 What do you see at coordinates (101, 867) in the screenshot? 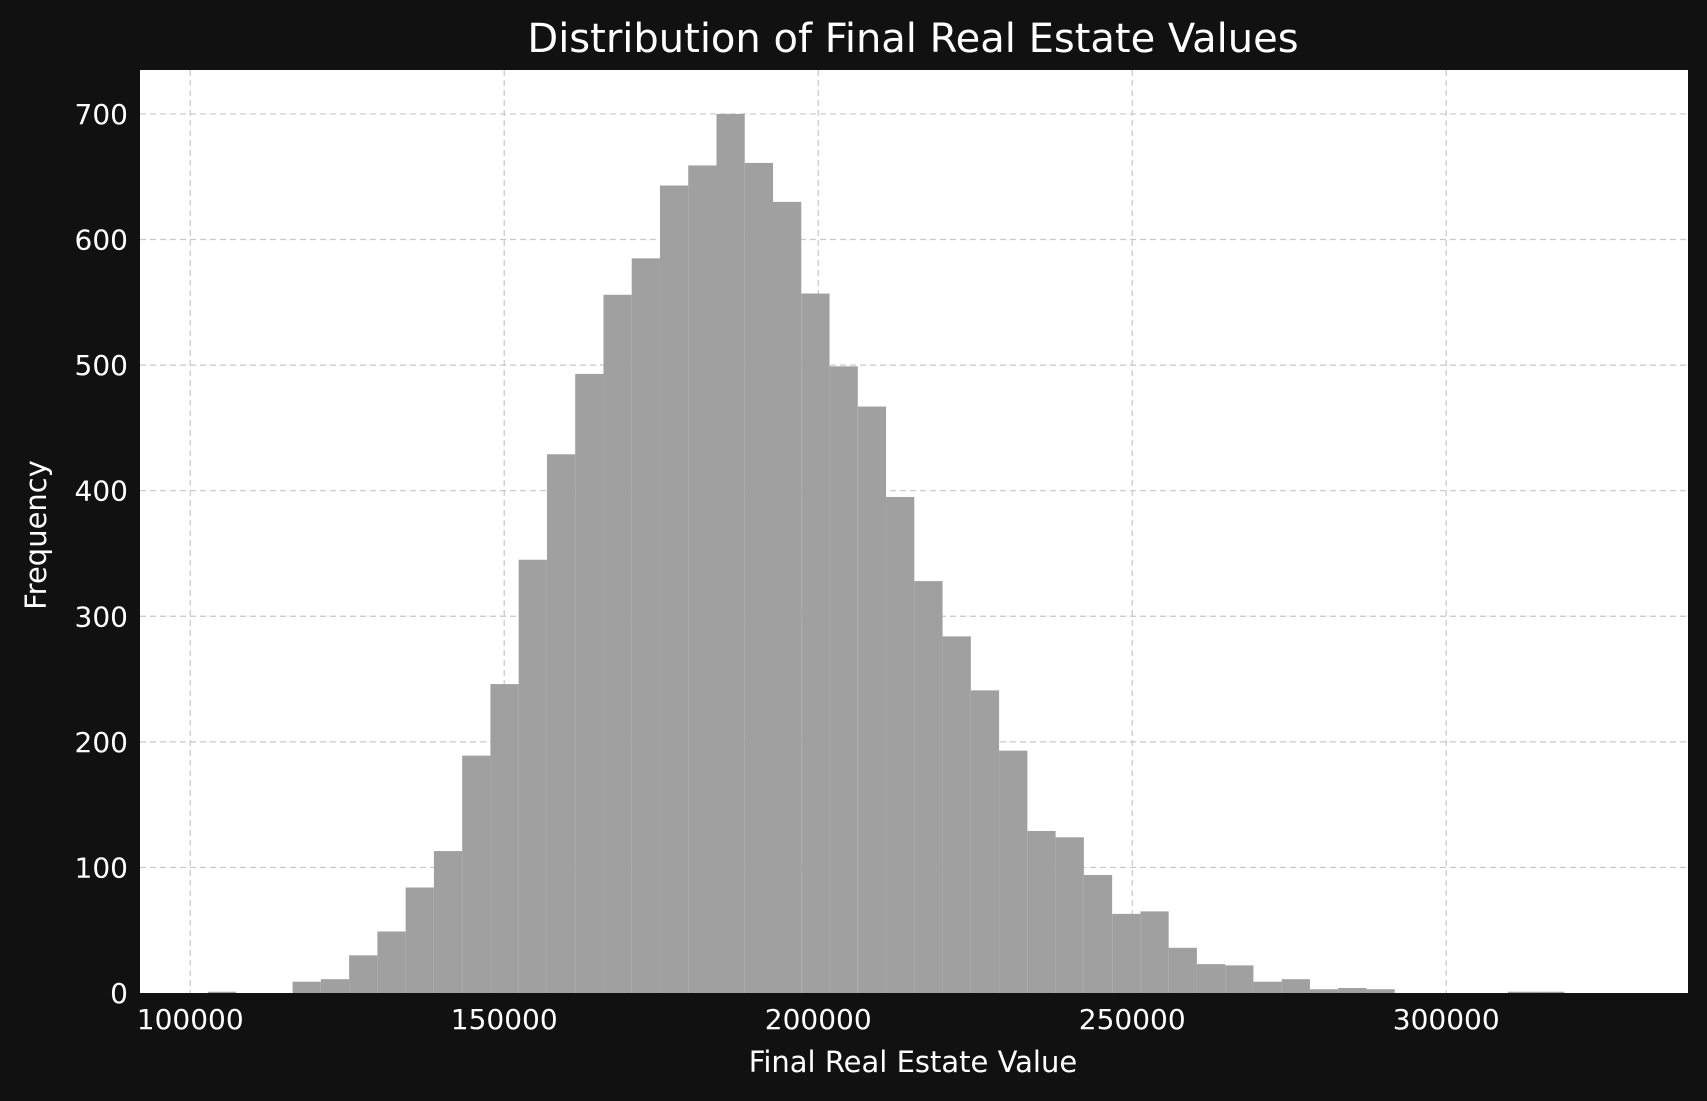
I see `y-tick-label: 100` at bounding box center [101, 867].